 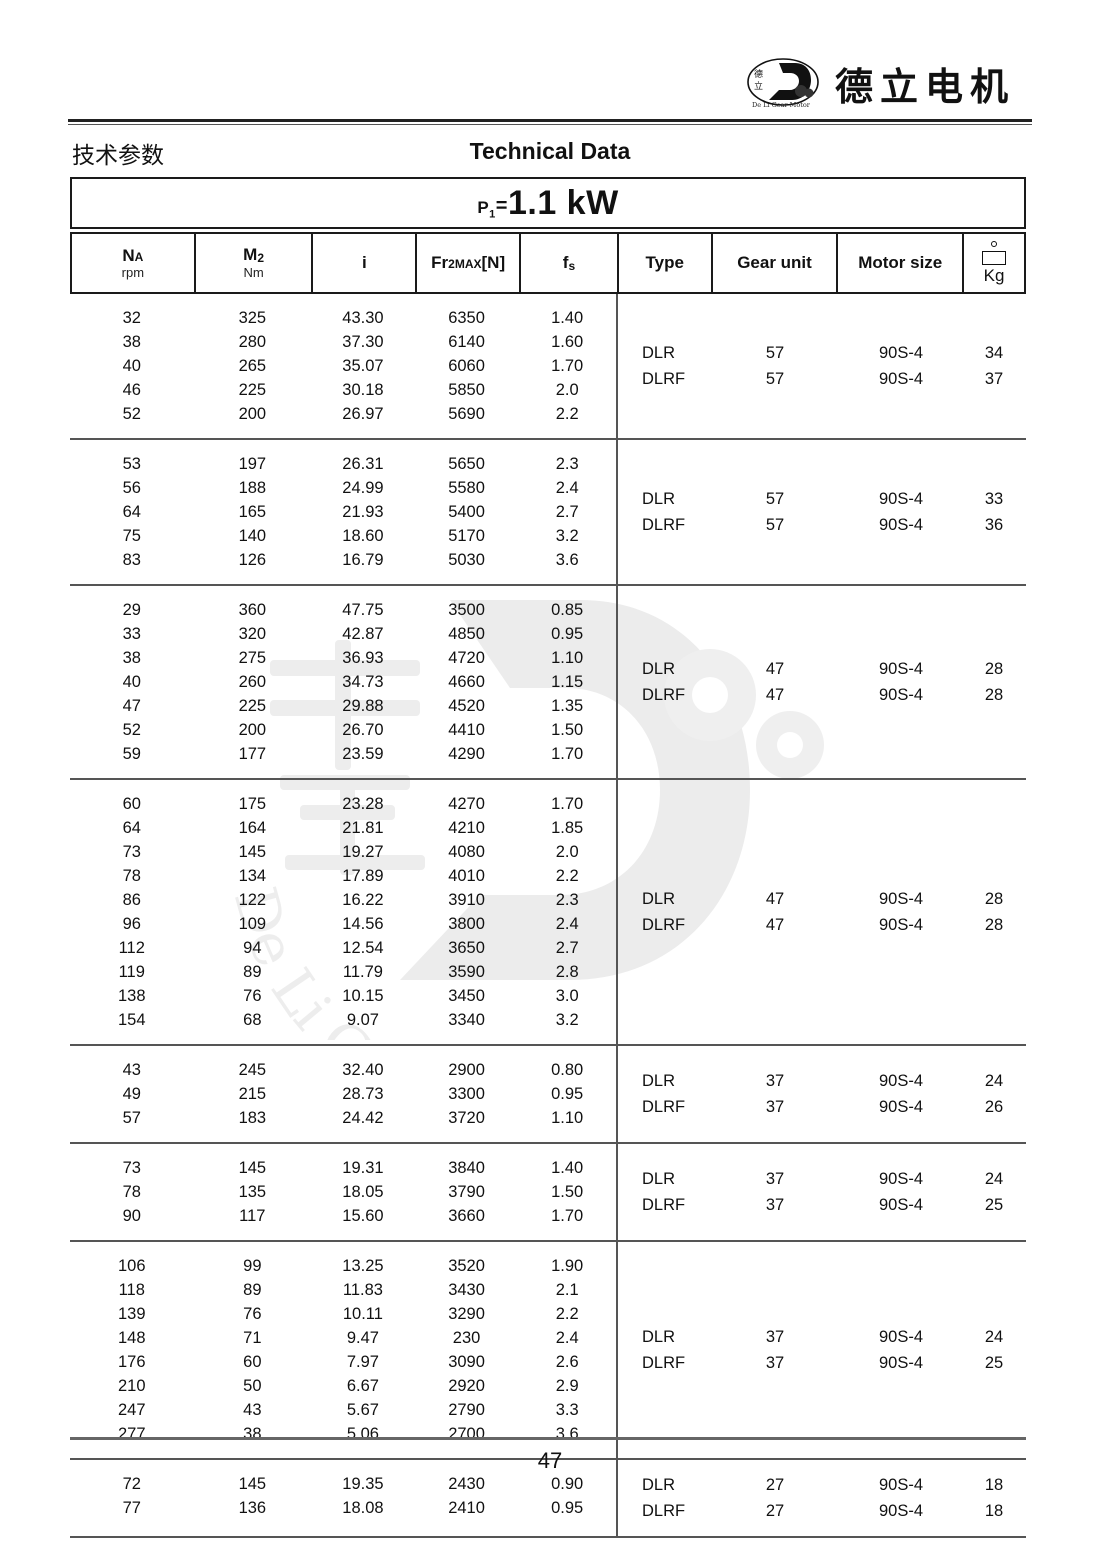 I want to click on cell-i: 47.75, so click(x=363, y=609).